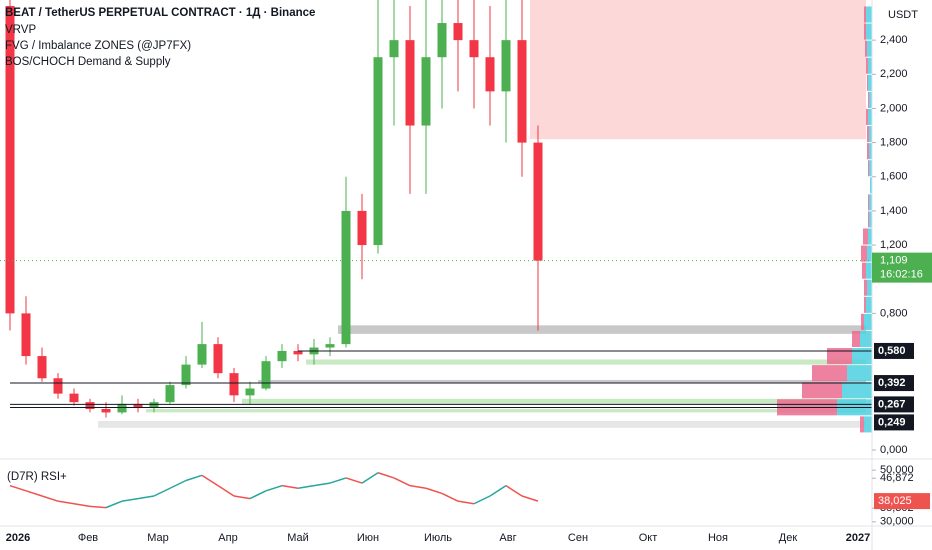  Describe the element at coordinates (37, 477) in the screenshot. I see `rsi-title: (D7R) RSI+` at that location.